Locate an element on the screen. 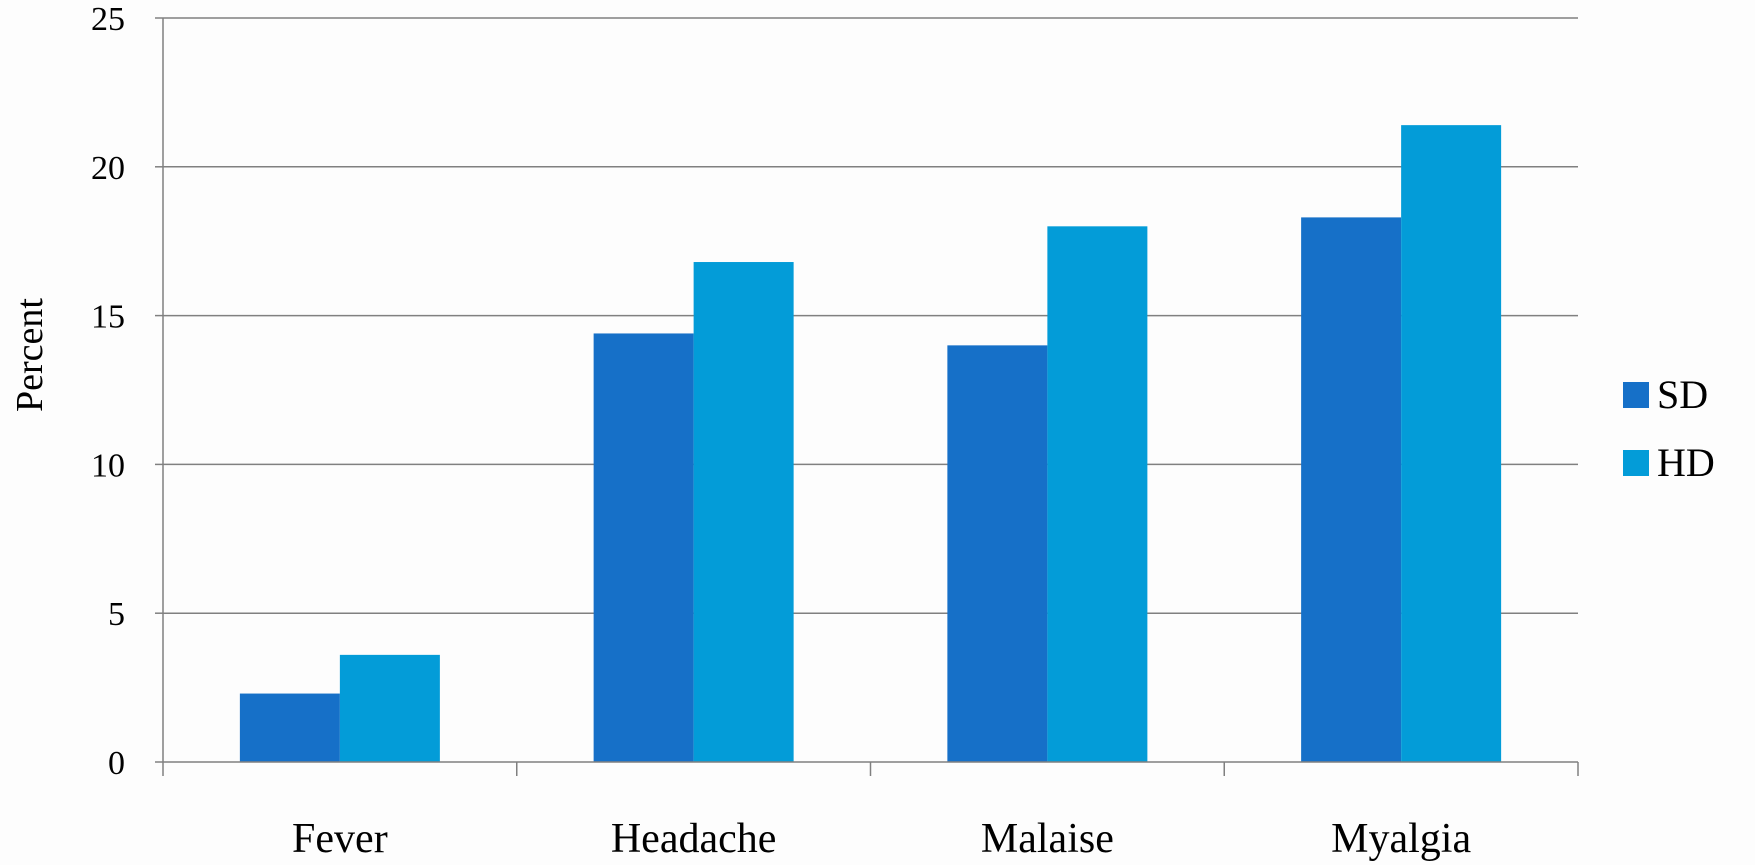 This screenshot has width=1755, height=865. legend-item-hd: HD is located at coordinates (1669, 462).